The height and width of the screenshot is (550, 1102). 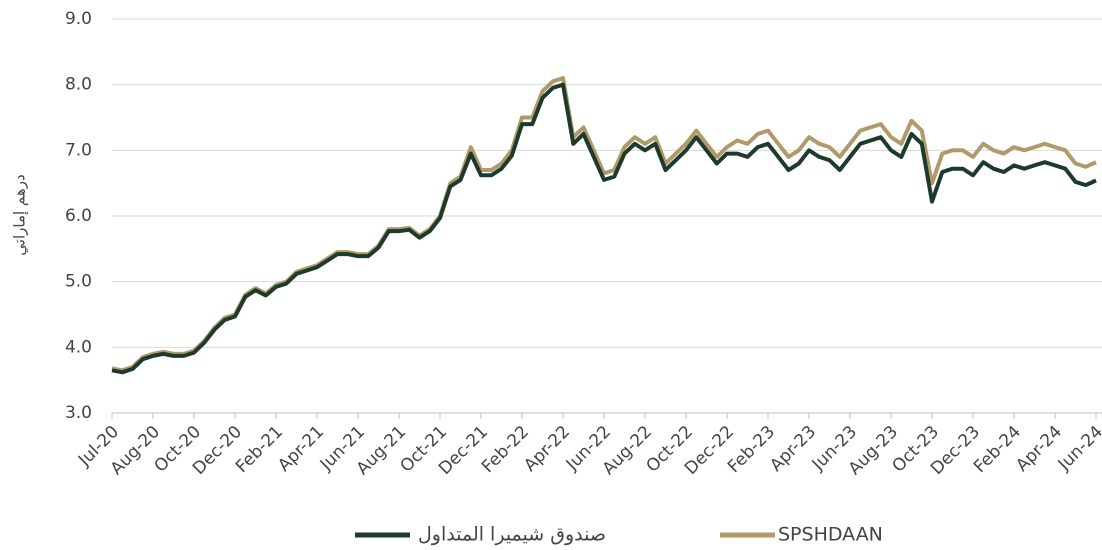 What do you see at coordinates (751, 449) in the screenshot?
I see `x-tick-label: Feb-23` at bounding box center [751, 449].